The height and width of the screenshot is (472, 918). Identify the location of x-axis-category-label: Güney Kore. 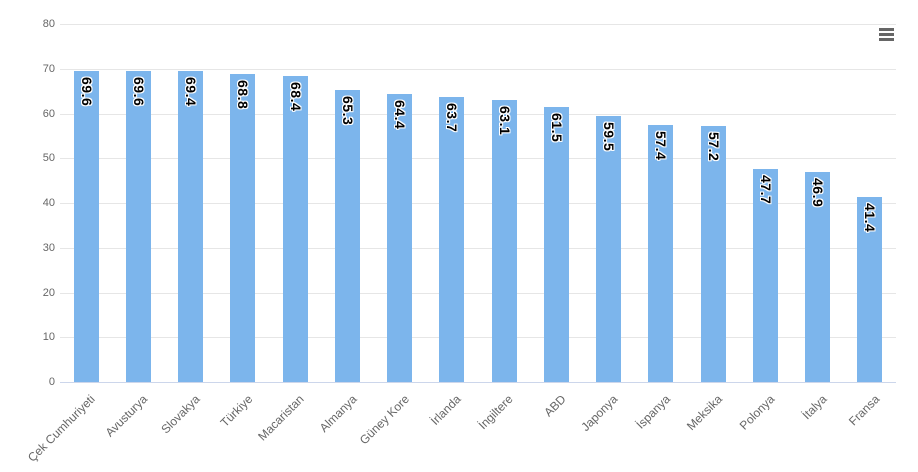
(384, 420).